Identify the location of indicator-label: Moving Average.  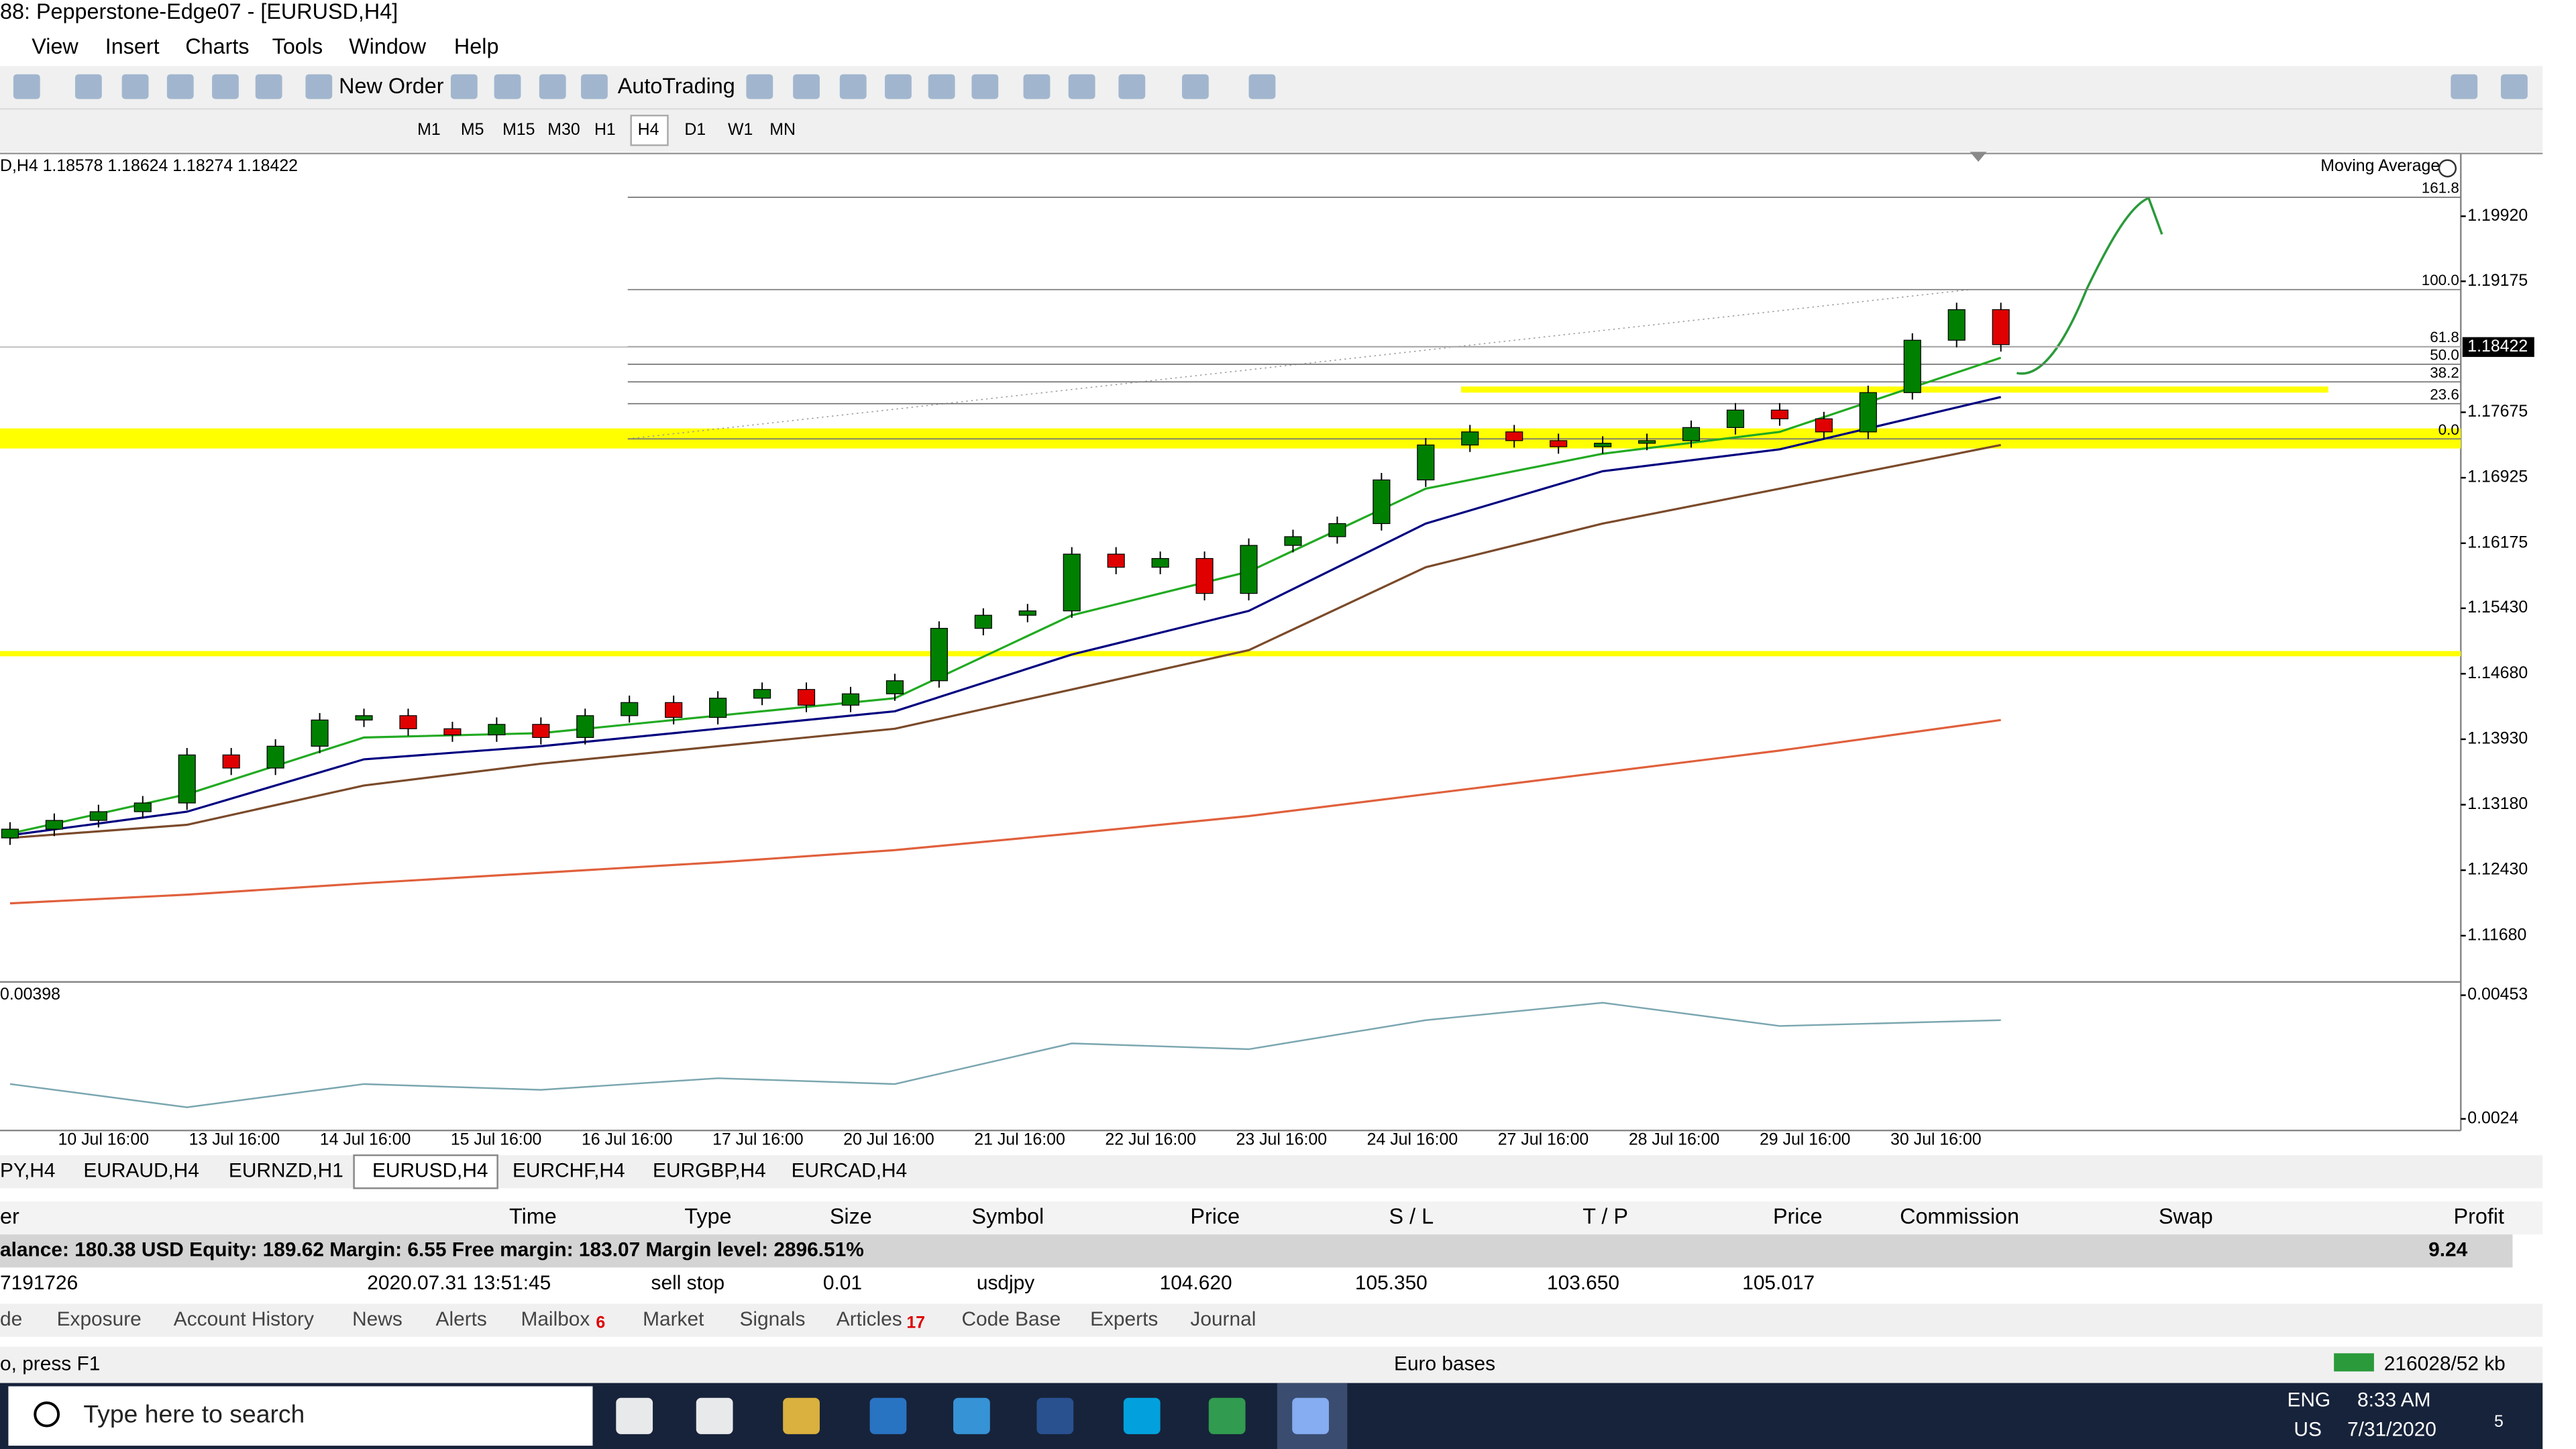
(2380, 166).